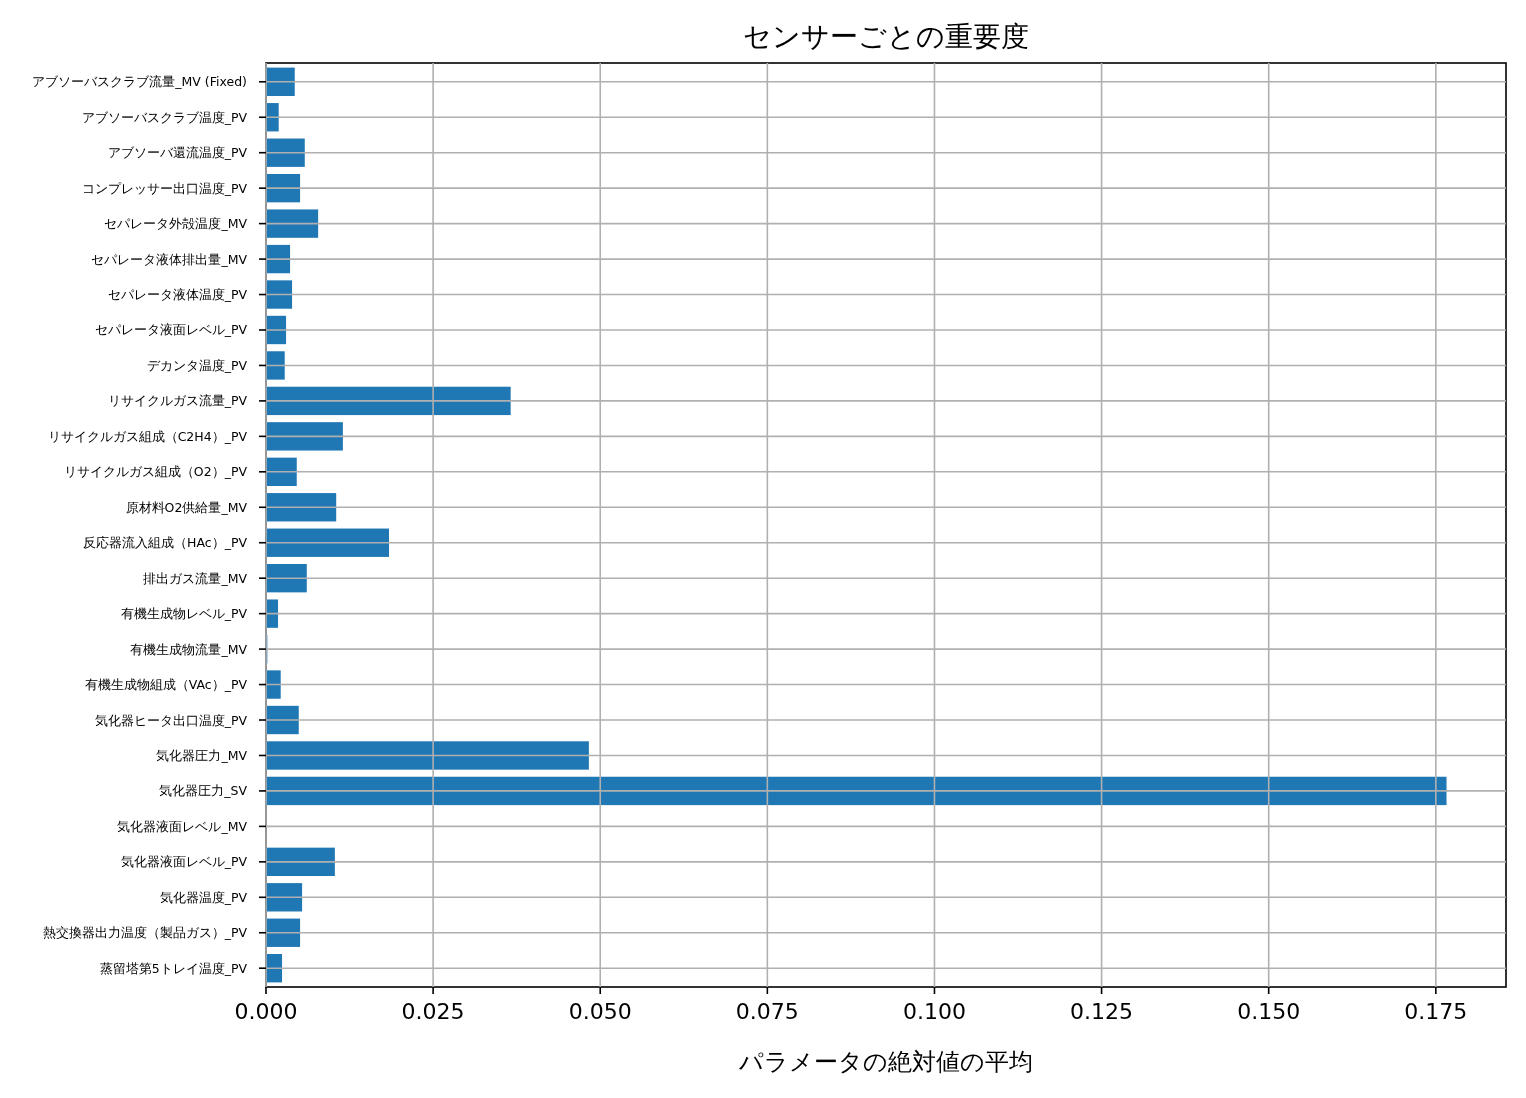 The height and width of the screenshot is (1098, 1526). I want to click on y-tick-label: 原材料O2供給量_MV, so click(186, 507).